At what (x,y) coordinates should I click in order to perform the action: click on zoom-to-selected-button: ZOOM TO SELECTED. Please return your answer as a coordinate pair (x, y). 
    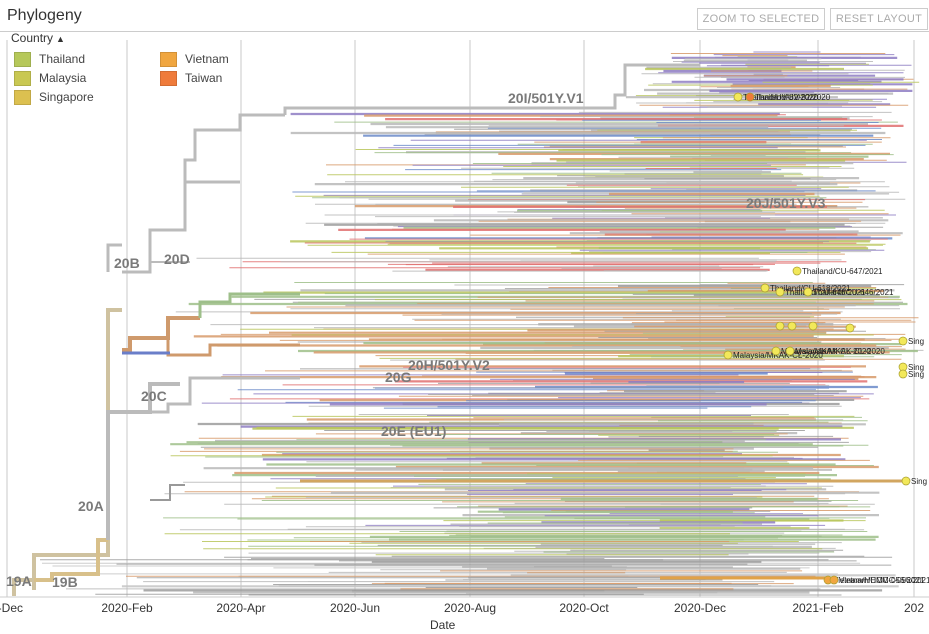
    Looking at the image, I should click on (761, 19).